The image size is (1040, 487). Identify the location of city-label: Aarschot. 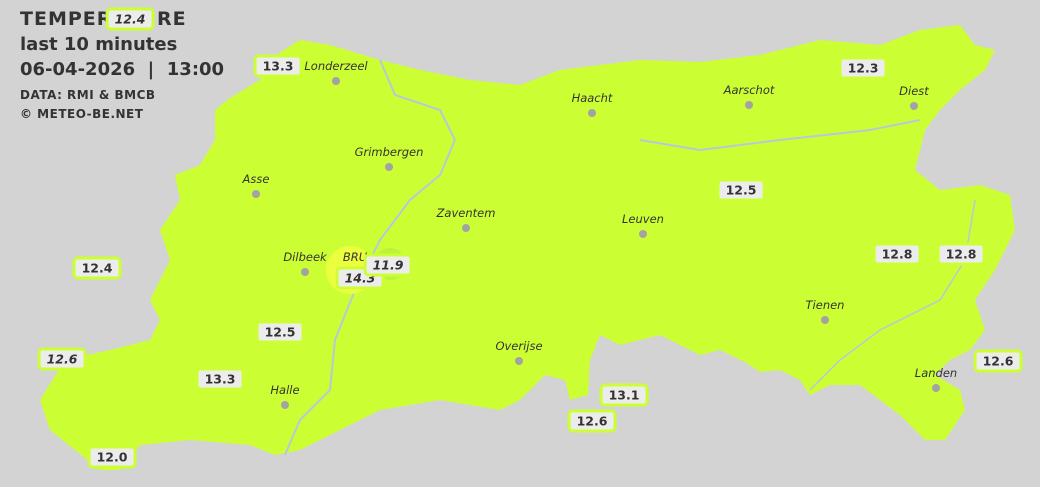
(749, 90).